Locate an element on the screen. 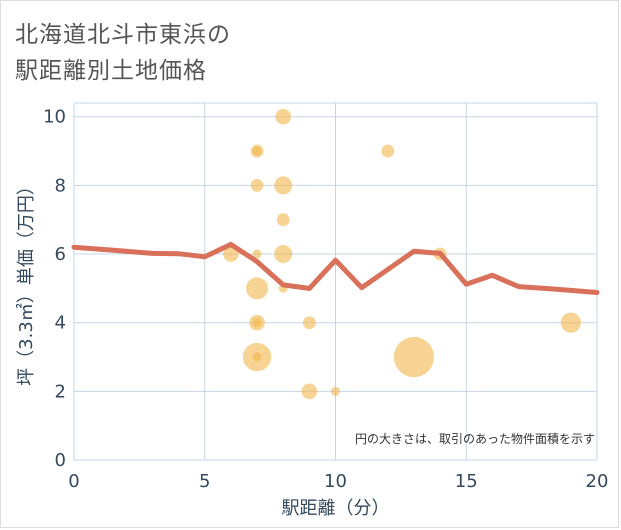 The height and width of the screenshot is (530, 621). trend-line is located at coordinates (335, 268).